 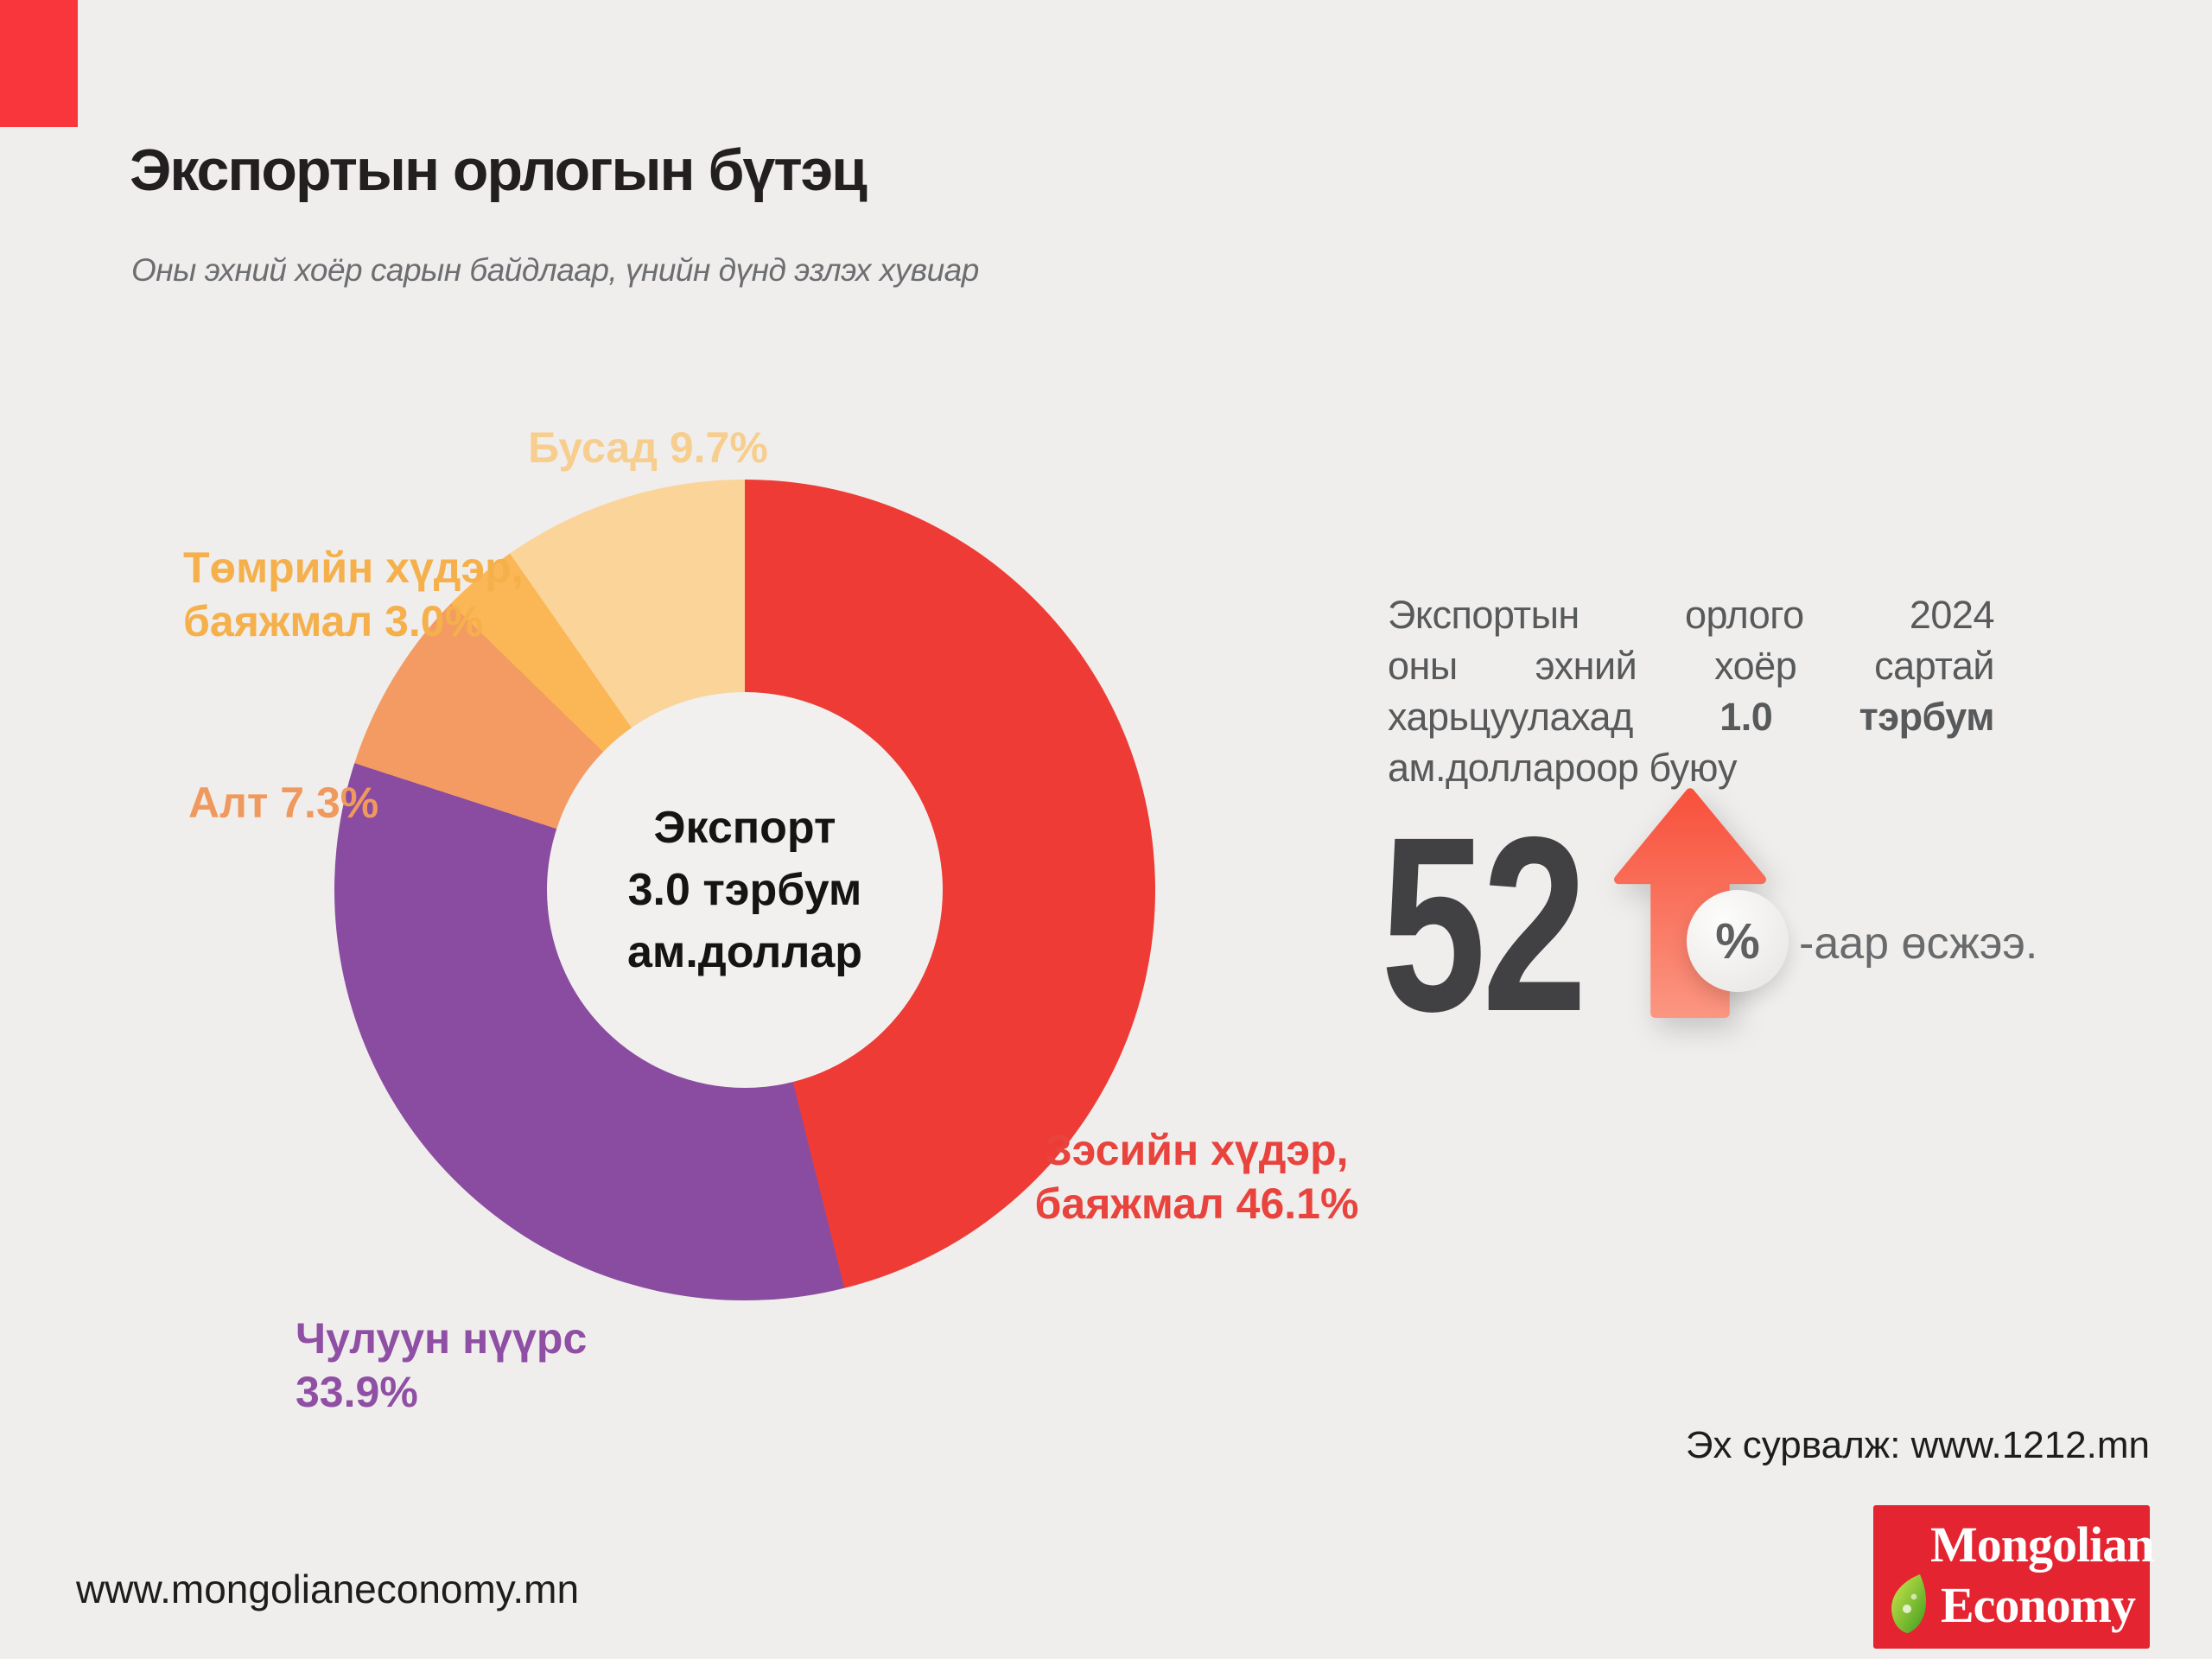 What do you see at coordinates (39, 63) in the screenshot?
I see `corner-accent-block` at bounding box center [39, 63].